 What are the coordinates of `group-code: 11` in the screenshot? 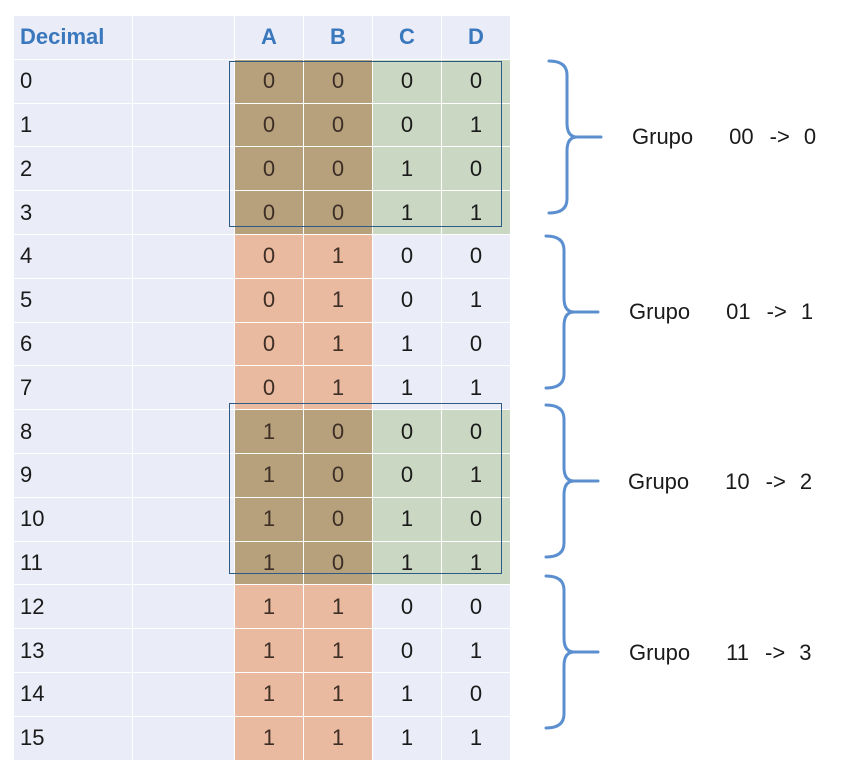 It's located at (737, 652).